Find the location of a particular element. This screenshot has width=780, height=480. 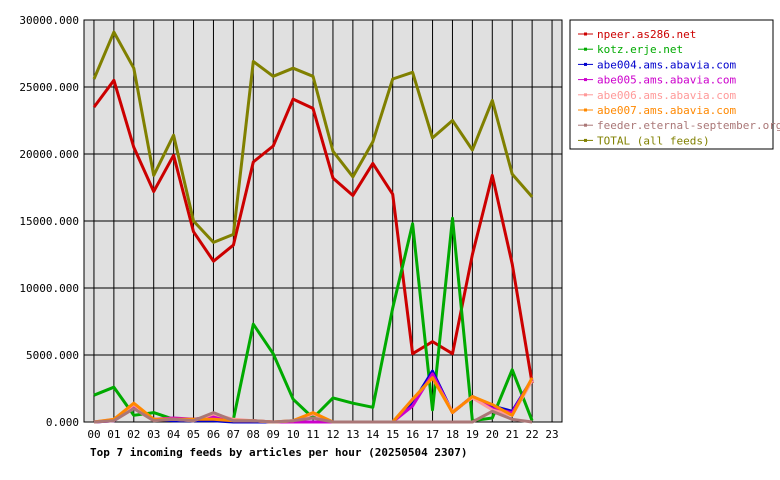

x-tick-label: 09 is located at coordinates (273, 434).